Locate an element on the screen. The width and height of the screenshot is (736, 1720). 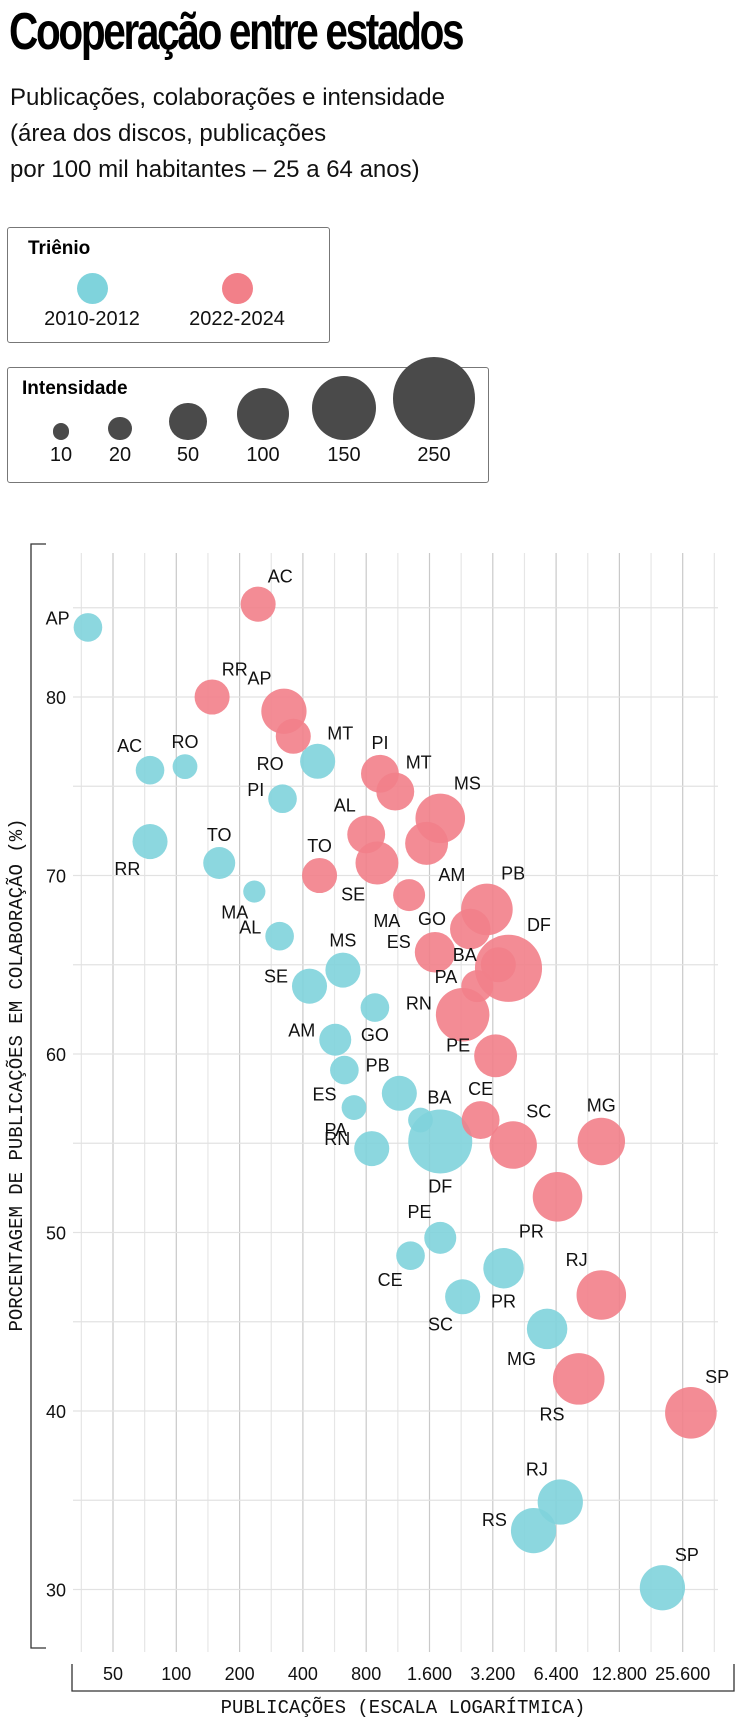
legend-intensity-label: 250 is located at coordinates (434, 455).